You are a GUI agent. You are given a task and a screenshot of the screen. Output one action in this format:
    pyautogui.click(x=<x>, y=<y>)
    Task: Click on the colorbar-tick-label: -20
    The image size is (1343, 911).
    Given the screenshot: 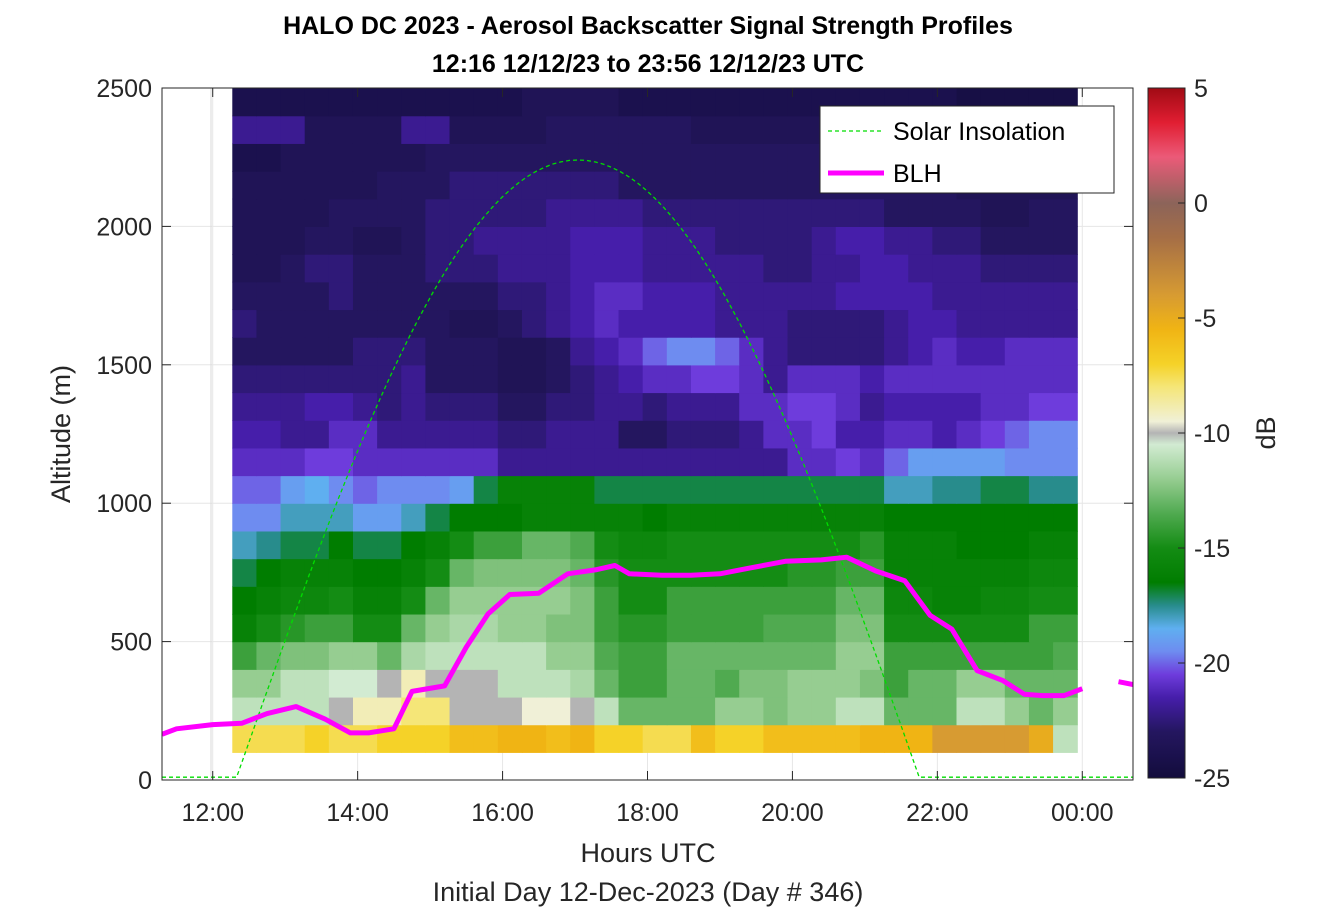 What is the action you would take?
    pyautogui.click(x=1212, y=664)
    